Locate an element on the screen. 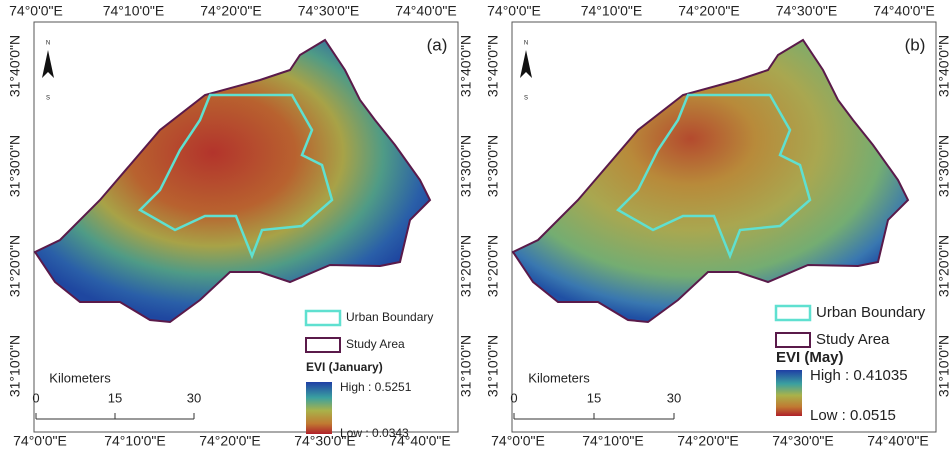 The height and width of the screenshot is (452, 952). panel-label: (a) is located at coordinates (437, 44).